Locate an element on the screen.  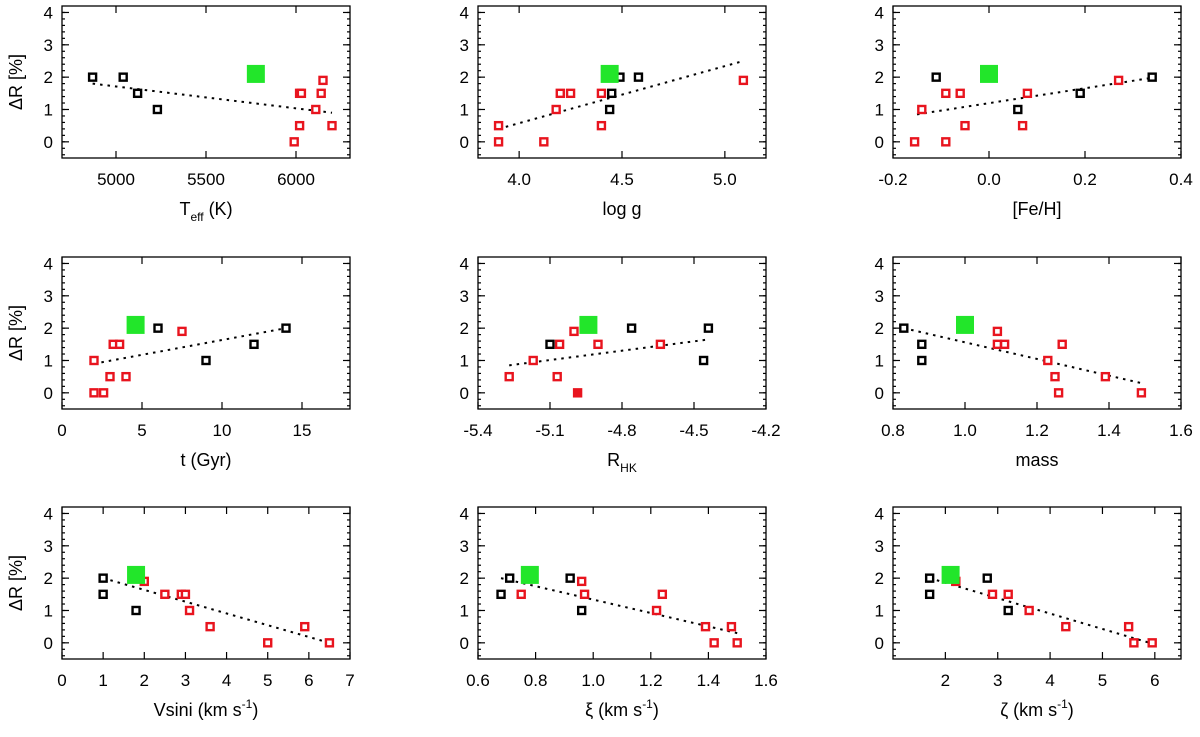
panel-9: 0 1 2 3 4 2 3 4 5 6 ζ (km s-1) is located at coordinates (1028, 612).